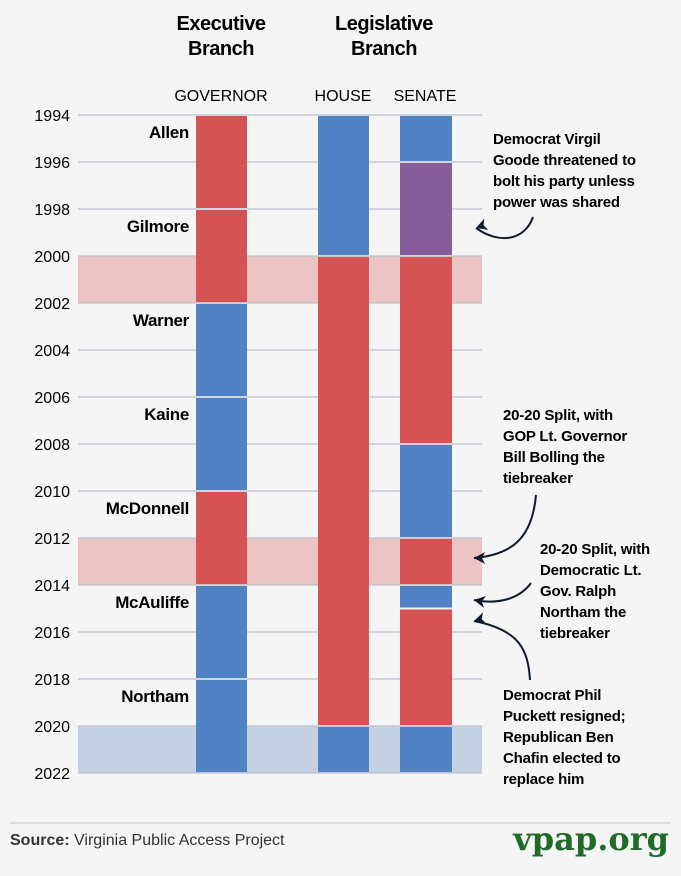 The height and width of the screenshot is (876, 681). What do you see at coordinates (52, 586) in the screenshot?
I see `y-tick-label: 2014` at bounding box center [52, 586].